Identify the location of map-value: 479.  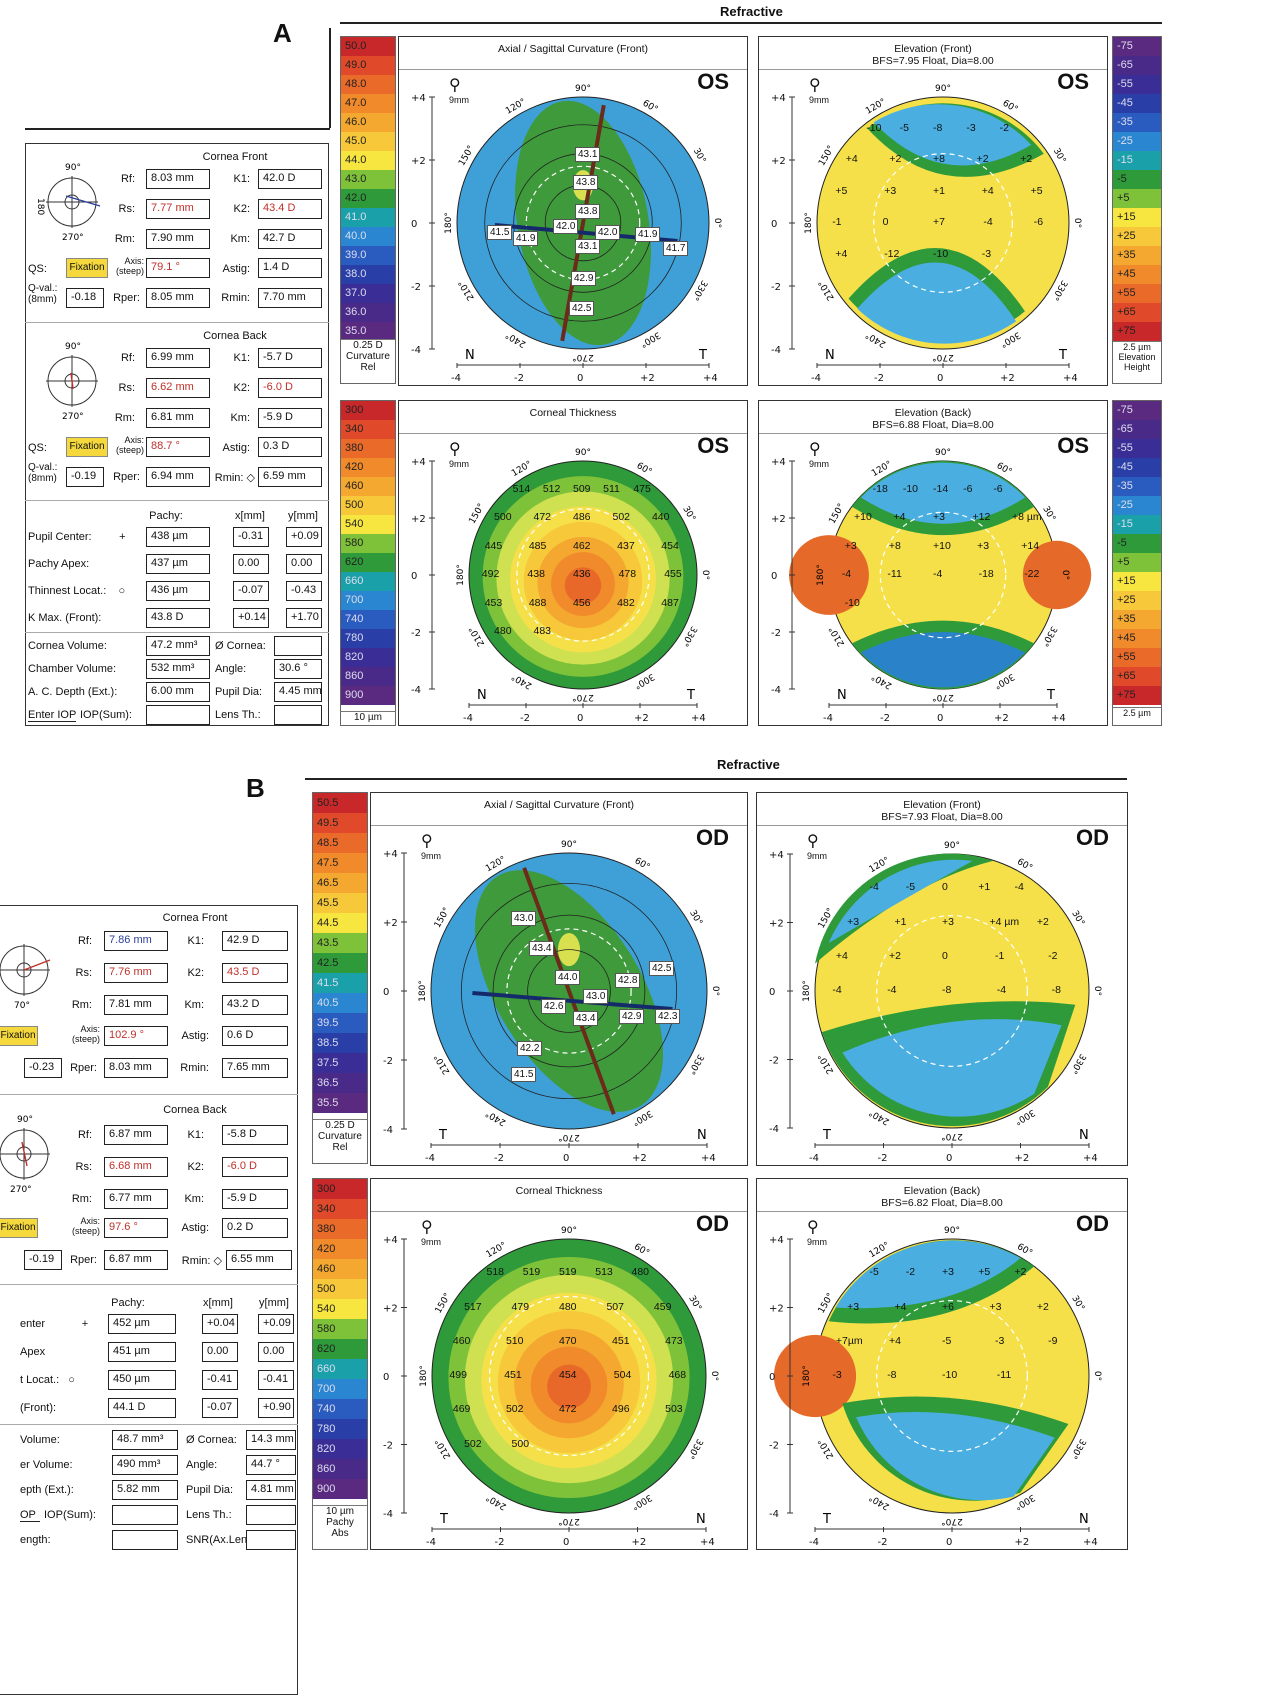
(520, 1306).